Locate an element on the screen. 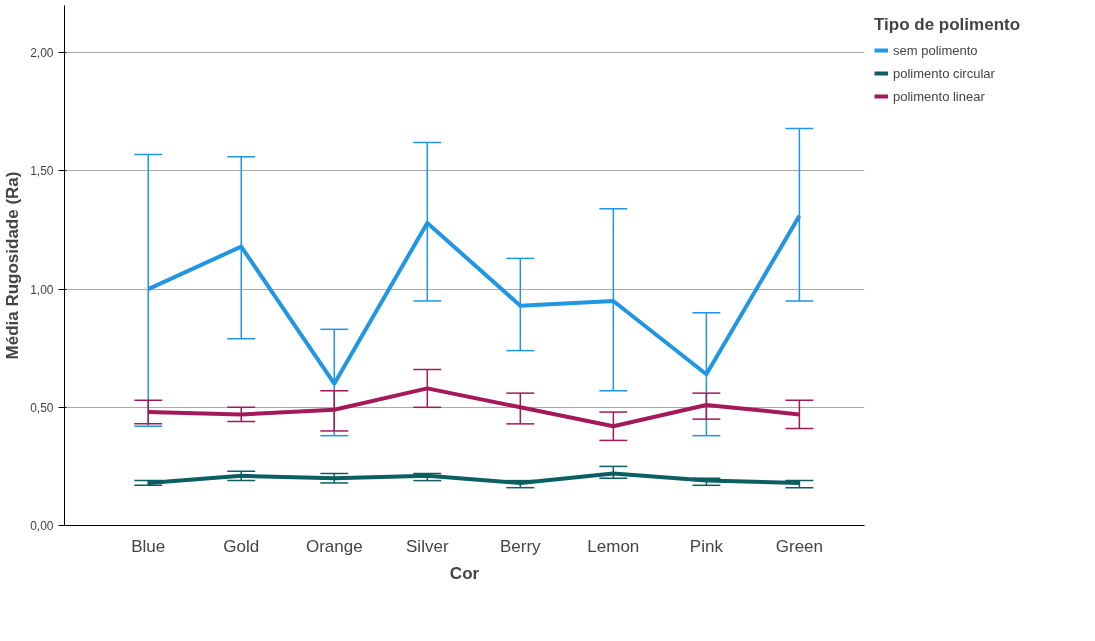 Image resolution: width=1095 pixels, height=641 pixels. x-tick-label: Pink is located at coordinates (706, 546).